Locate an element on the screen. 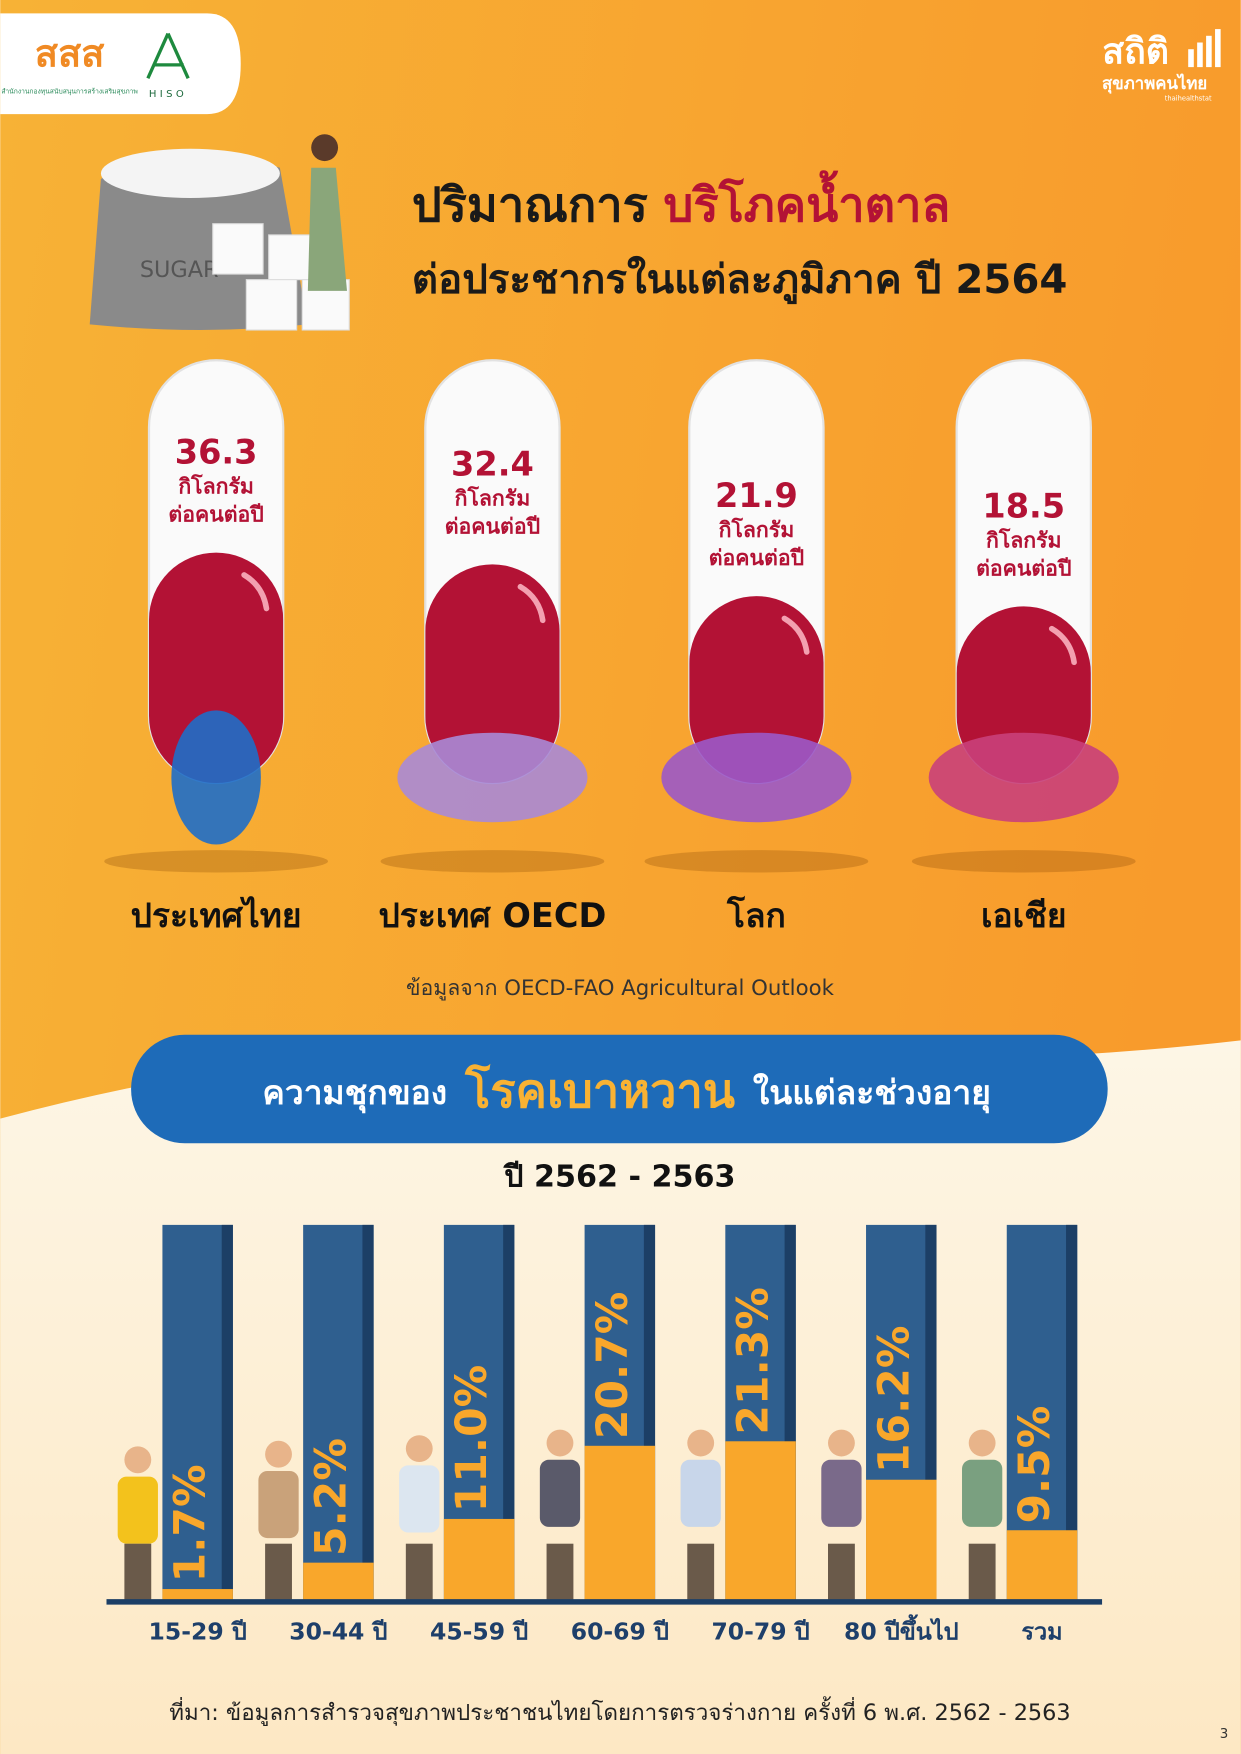  value-label: 16.2% is located at coordinates (894, 1399).